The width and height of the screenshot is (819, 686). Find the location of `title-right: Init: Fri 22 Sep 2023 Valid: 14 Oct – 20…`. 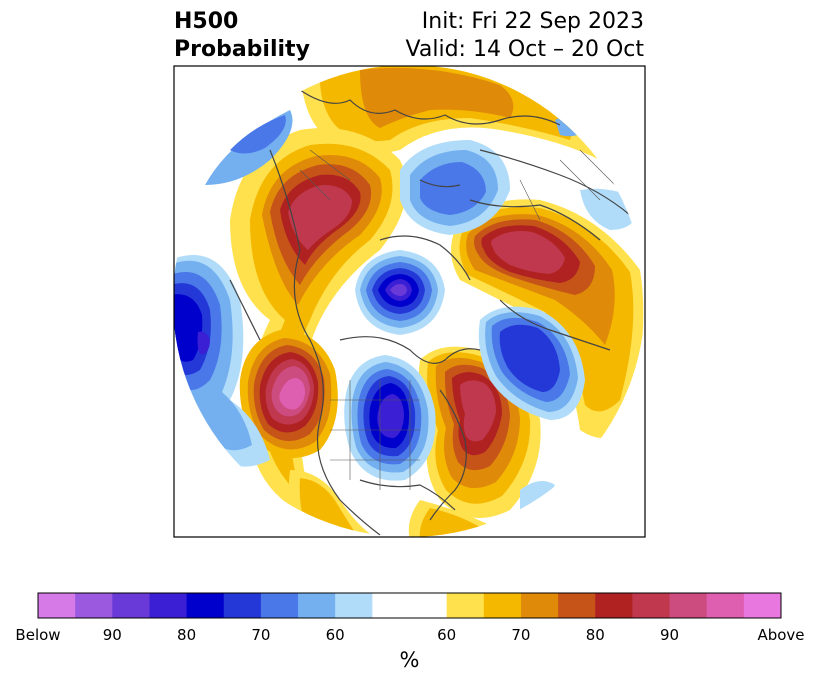

title-right: Init: Fri 22 Sep 2023 Valid: 14 Oct – 20… is located at coordinates (525, 36).